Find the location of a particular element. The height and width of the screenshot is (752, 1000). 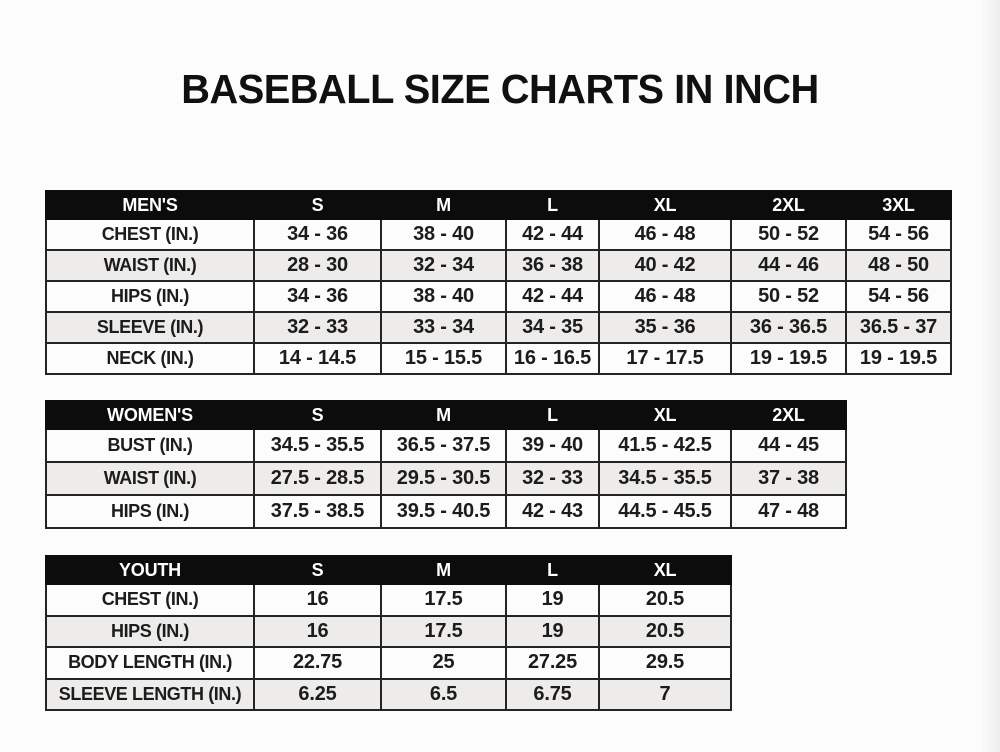

size-value-cell: 16 - 16.5 is located at coordinates (552, 358).